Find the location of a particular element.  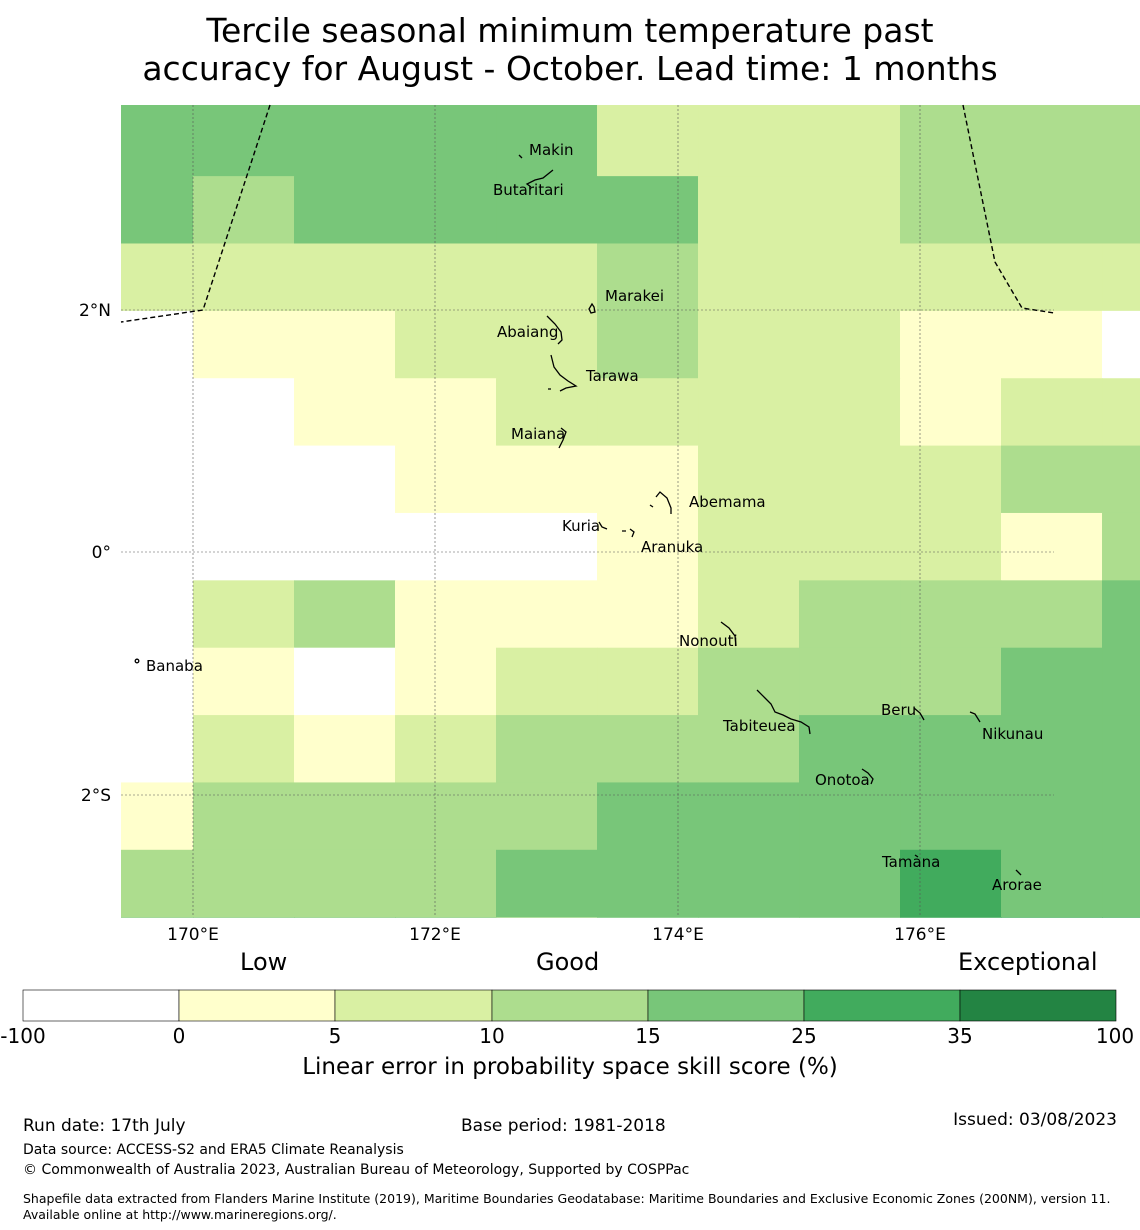

island-shape-aranuka is located at coordinates (628, 533).